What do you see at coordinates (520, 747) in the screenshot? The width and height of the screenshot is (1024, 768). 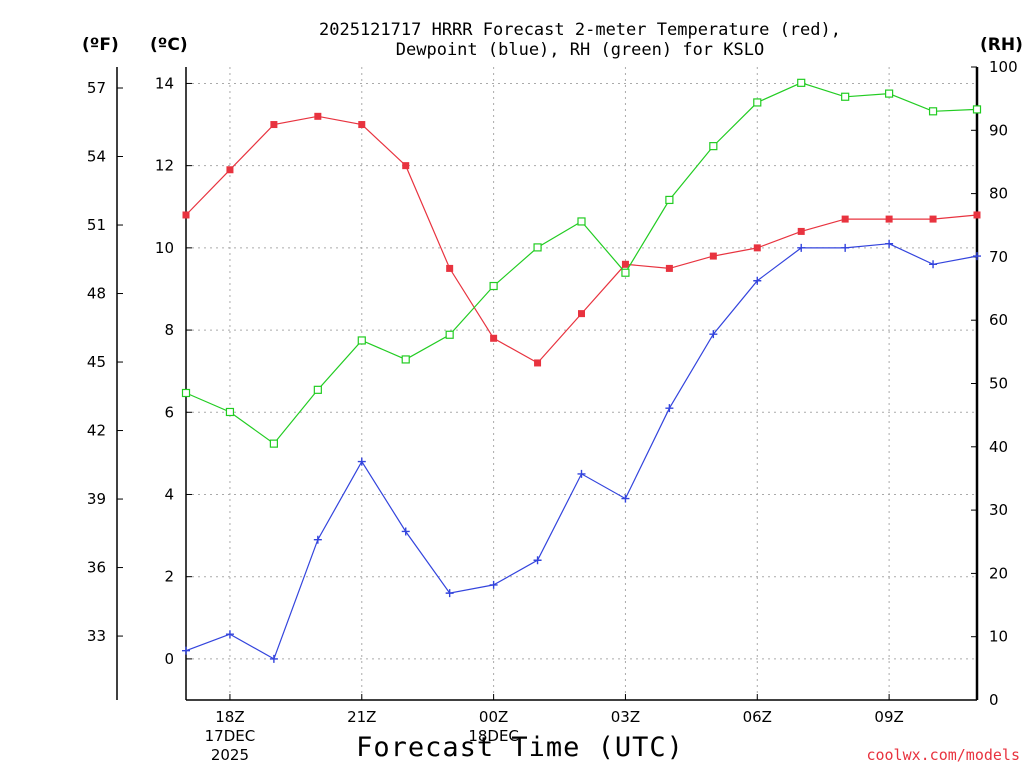 I see `x-axis-title: Forecast Time (UTC)` at bounding box center [520, 747].